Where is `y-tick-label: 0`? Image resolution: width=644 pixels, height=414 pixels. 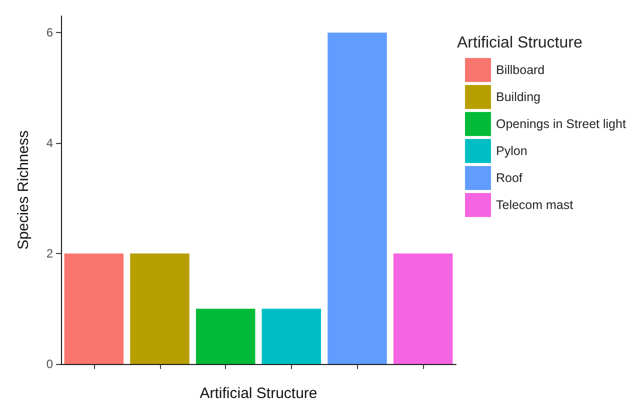 y-tick-label: 0 is located at coordinates (50, 364).